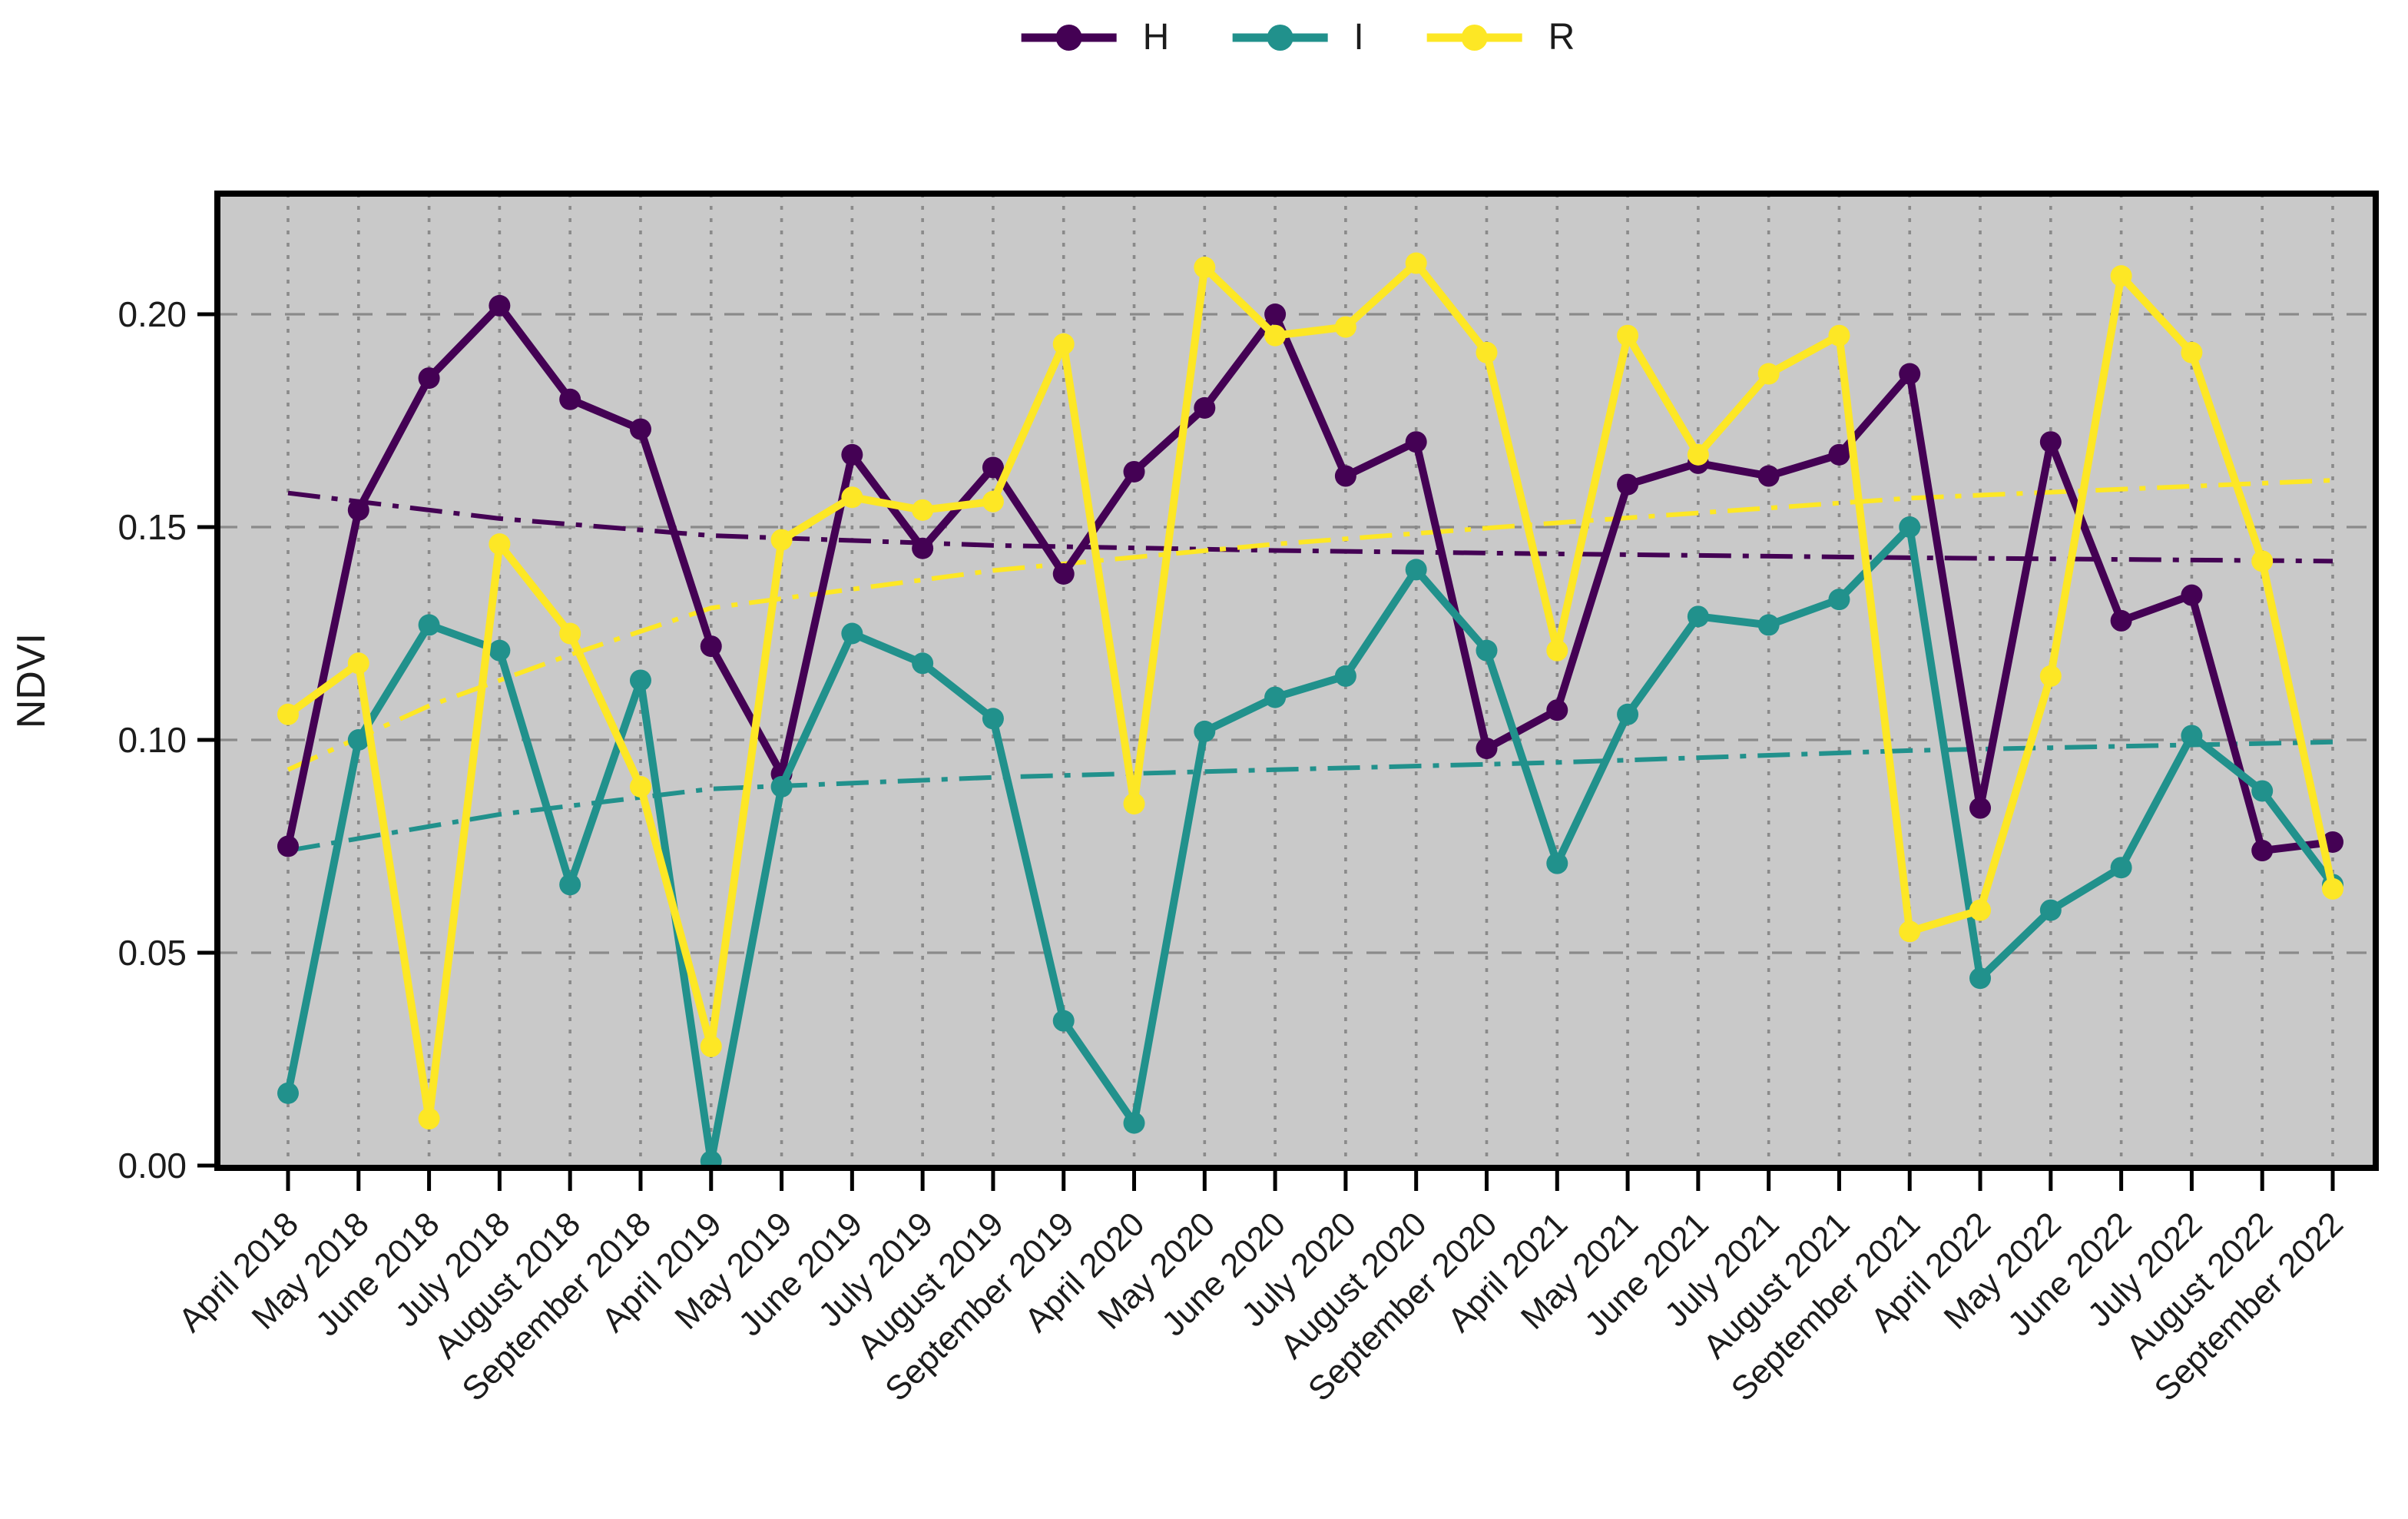 This screenshot has width=2408, height=1519. What do you see at coordinates (152, 740) in the screenshot?
I see `y-tick-label: 0.10` at bounding box center [152, 740].